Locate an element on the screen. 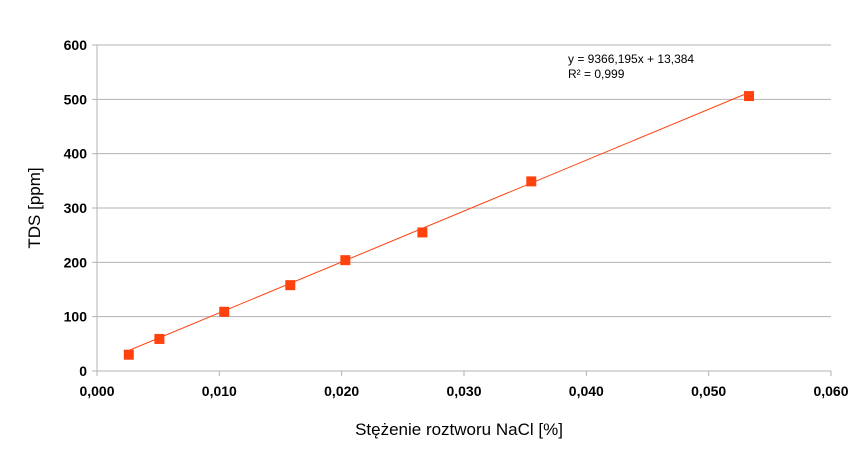 The height and width of the screenshot is (460, 862). y-tick-label: 300 is located at coordinates (76, 208).